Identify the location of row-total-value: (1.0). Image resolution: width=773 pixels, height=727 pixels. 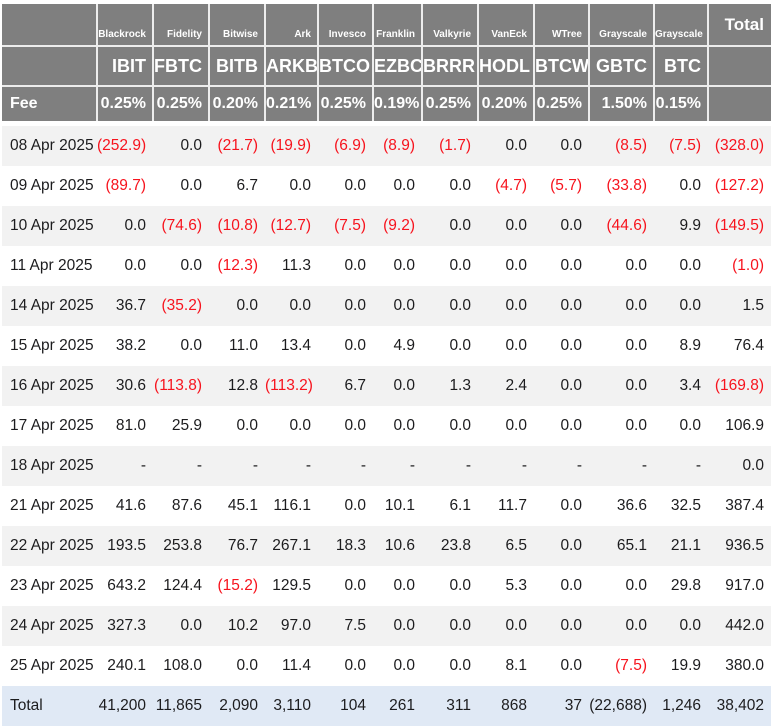
(748, 265).